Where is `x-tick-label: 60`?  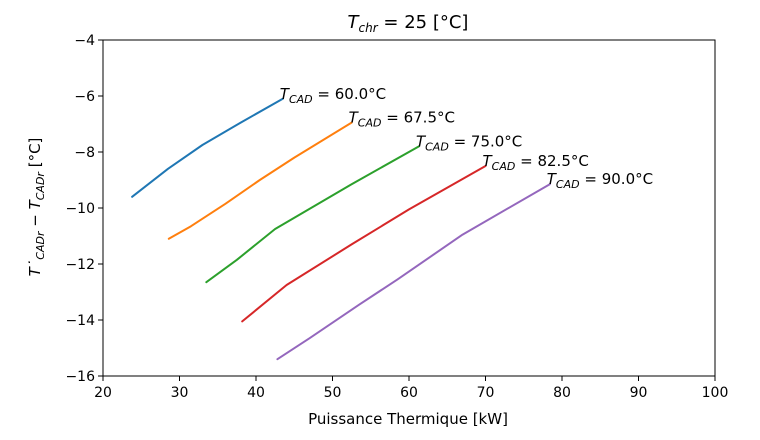 x-tick-label: 60 is located at coordinates (409, 393).